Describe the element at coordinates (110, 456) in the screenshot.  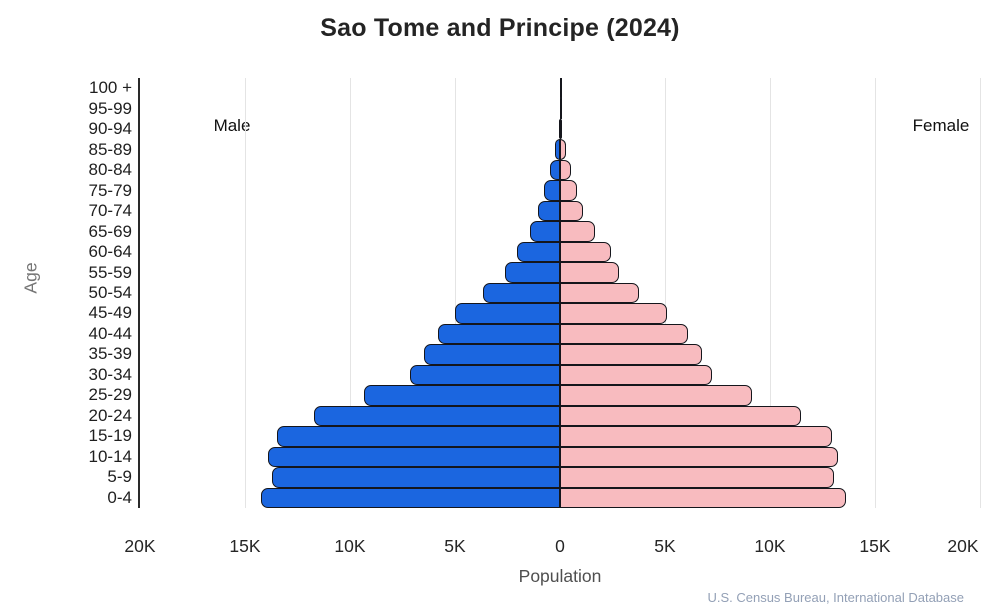
I see `age-tick-10-14: 10-14` at that location.